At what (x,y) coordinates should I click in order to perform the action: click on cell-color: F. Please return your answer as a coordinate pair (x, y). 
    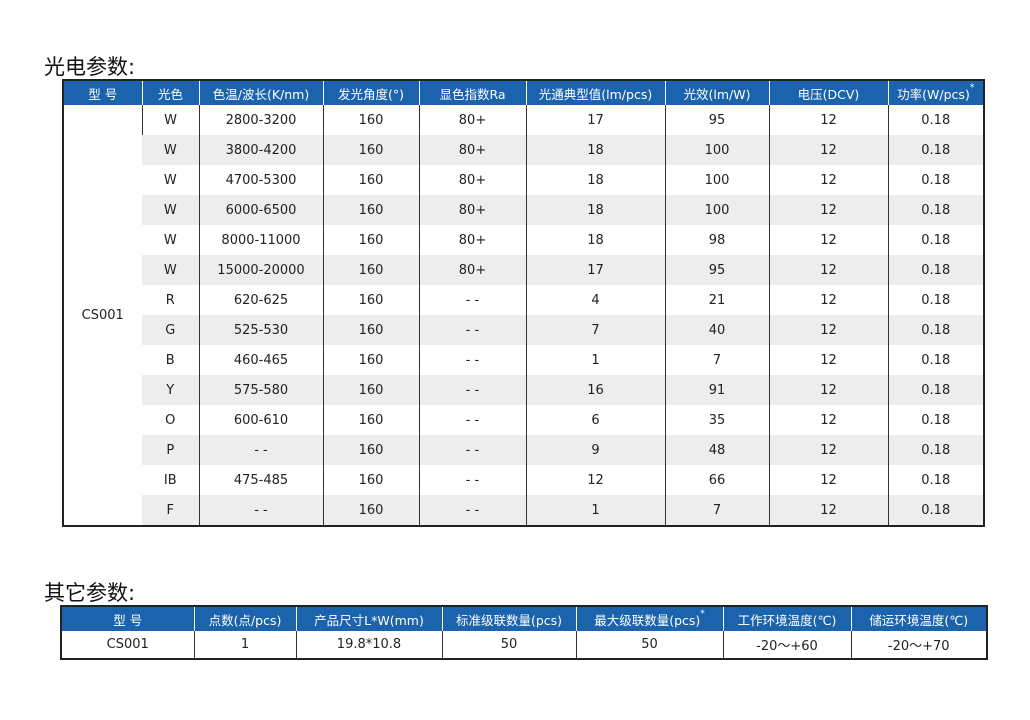
    Looking at the image, I should click on (170, 510).